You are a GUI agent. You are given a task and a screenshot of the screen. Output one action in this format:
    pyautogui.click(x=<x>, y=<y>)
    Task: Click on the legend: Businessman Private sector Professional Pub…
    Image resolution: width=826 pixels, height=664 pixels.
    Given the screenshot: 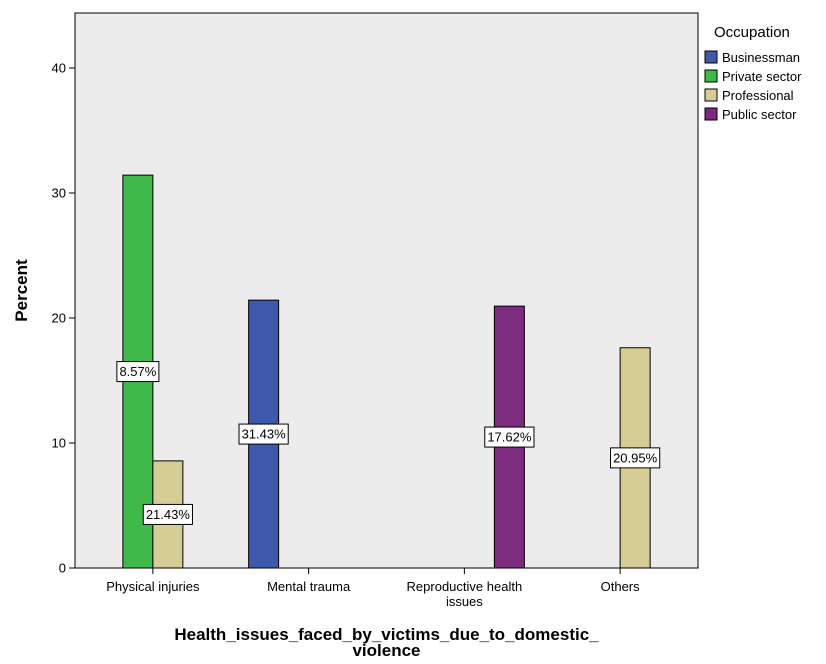 What is the action you would take?
    pyautogui.click(x=753, y=86)
    